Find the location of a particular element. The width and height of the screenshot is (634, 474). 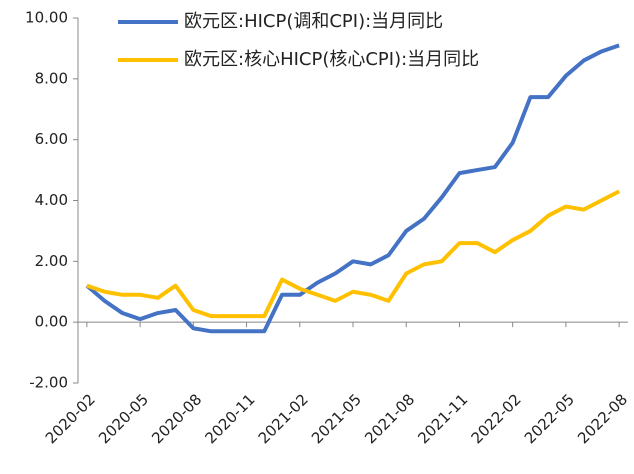

x-tick-label: 2021-08 is located at coordinates (389, 418).